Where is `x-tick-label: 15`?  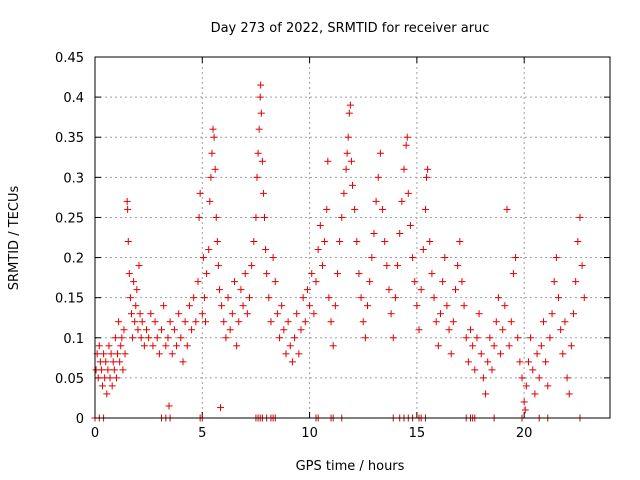
x-tick-label: 15 is located at coordinates (417, 433).